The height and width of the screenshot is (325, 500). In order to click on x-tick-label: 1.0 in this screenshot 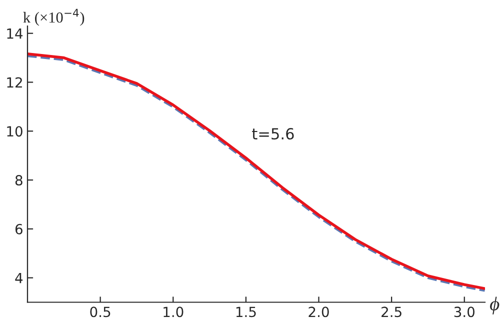, I will do `click(174, 312)`.